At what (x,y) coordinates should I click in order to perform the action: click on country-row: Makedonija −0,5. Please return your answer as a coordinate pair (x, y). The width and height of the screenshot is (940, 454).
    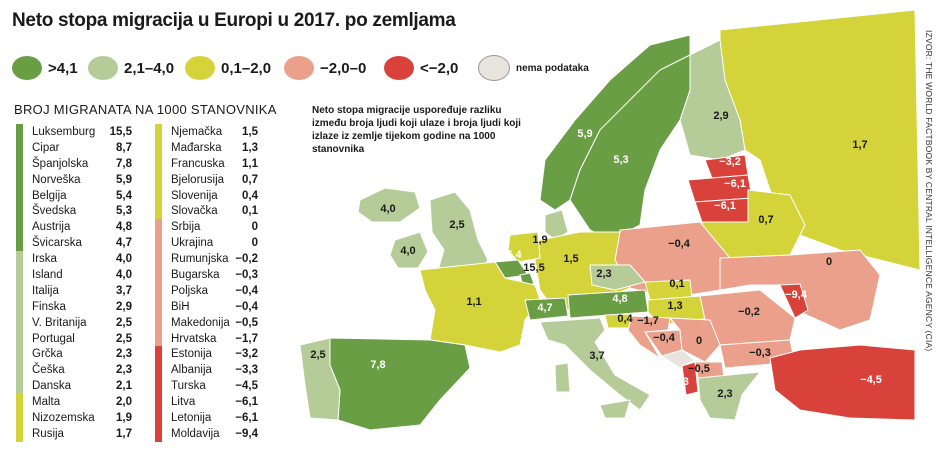
    Looking at the image, I should click on (206, 322).